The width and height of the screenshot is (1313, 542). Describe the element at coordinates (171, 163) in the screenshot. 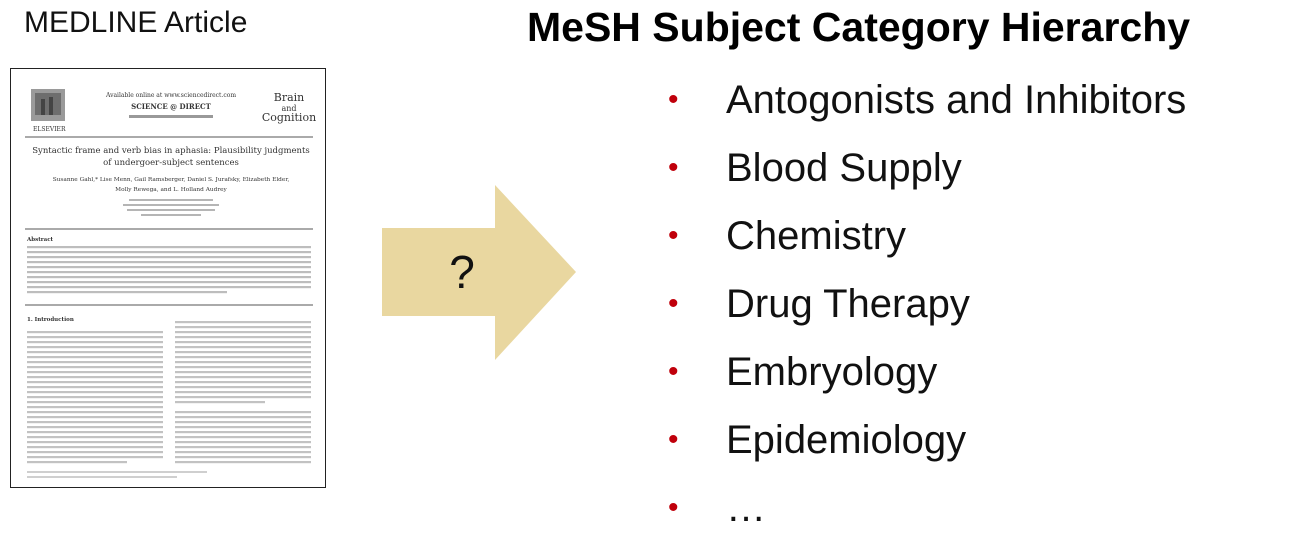

I see `article-headline-2: of undergoer-subject sentences` at that location.